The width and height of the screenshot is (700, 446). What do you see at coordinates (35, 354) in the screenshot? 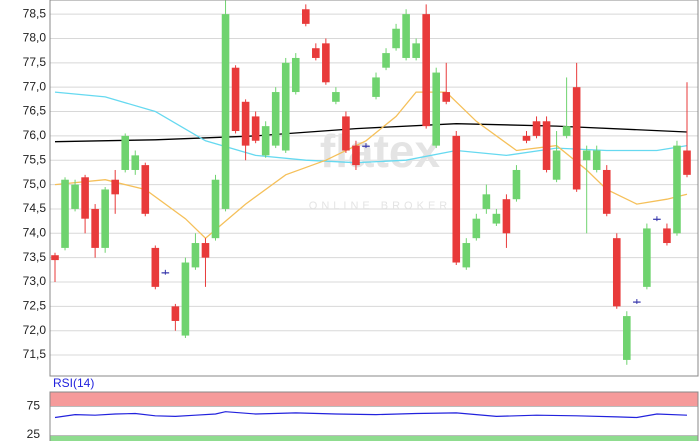
I see `y-tick-label: 71,5` at bounding box center [35, 354].